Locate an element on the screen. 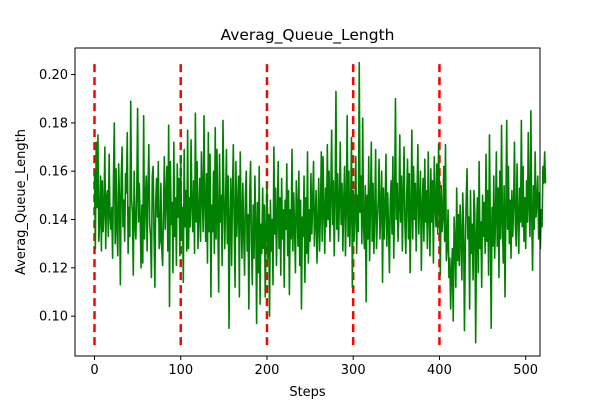 This screenshot has height=400, width=600. chart-title: Averag_Queue_Length is located at coordinates (308, 35).